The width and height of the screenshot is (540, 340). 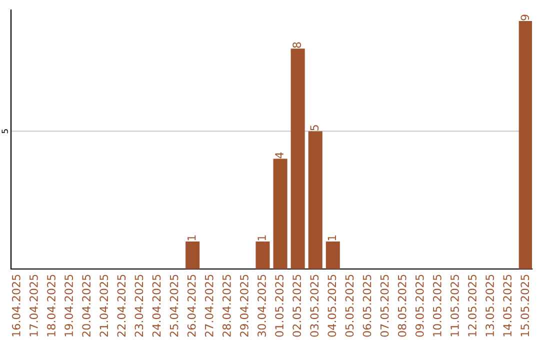 What do you see at coordinates (419, 305) in the screenshot?
I see `x-tick-label: 09.05.2025` at bounding box center [419, 305].